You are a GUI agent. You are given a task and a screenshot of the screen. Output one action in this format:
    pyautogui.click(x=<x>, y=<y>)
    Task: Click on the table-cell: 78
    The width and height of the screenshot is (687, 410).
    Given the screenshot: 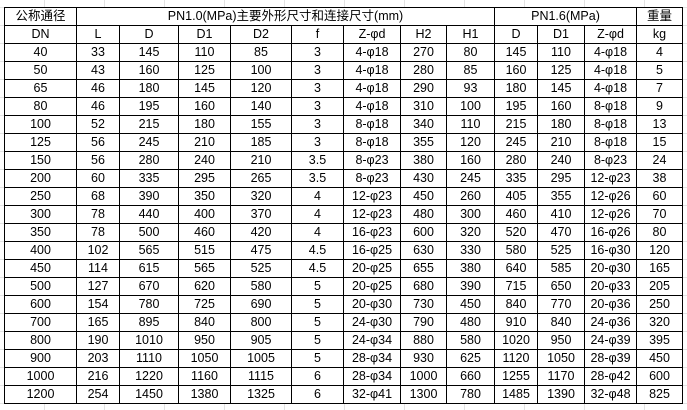 What is the action you would take?
    pyautogui.click(x=98, y=214)
    